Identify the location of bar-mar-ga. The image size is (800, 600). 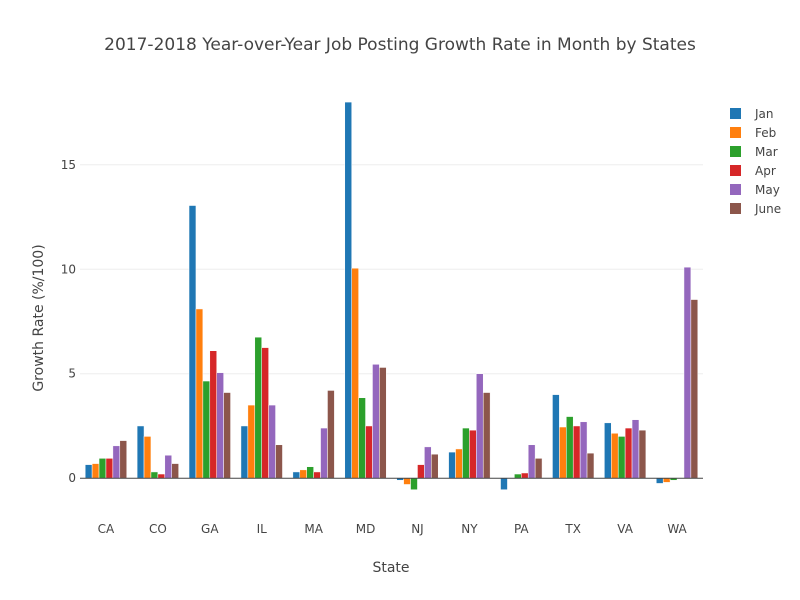
(206, 429).